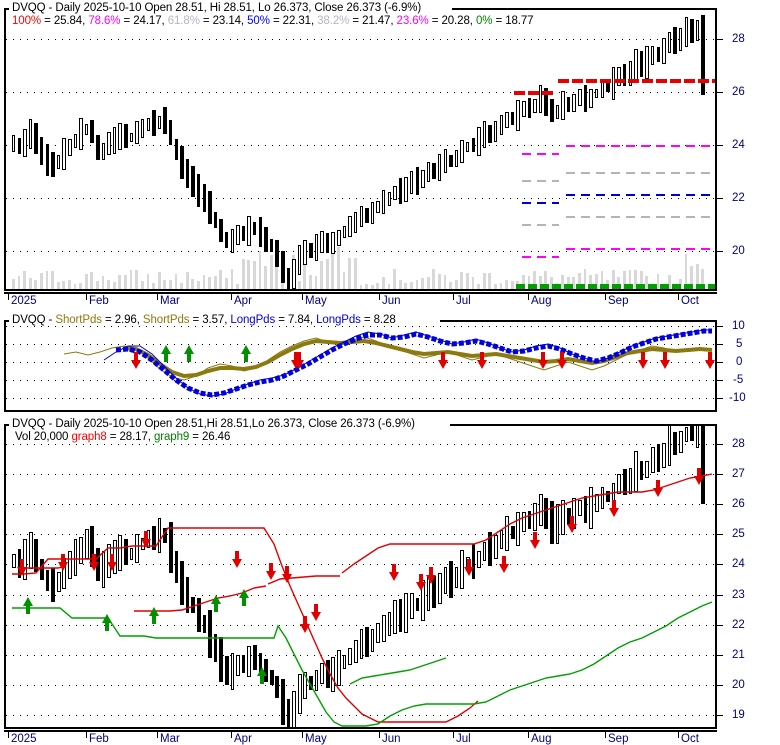  Describe the element at coordinates (104, 21) in the screenshot. I see `fib-label-786: 78.6%` at that location.